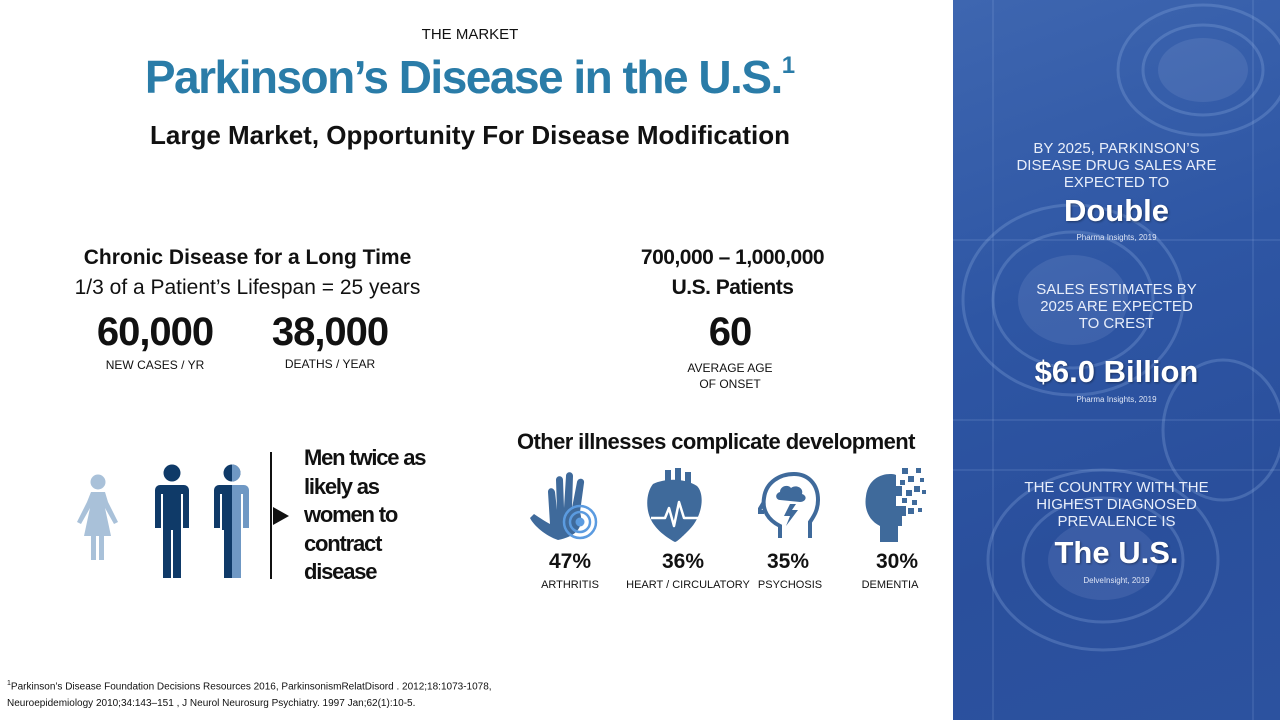 The height and width of the screenshot is (720, 1280). What do you see at coordinates (730, 368) in the screenshot?
I see `age-onset-label-line1: AVERAGE AGE` at bounding box center [730, 368].